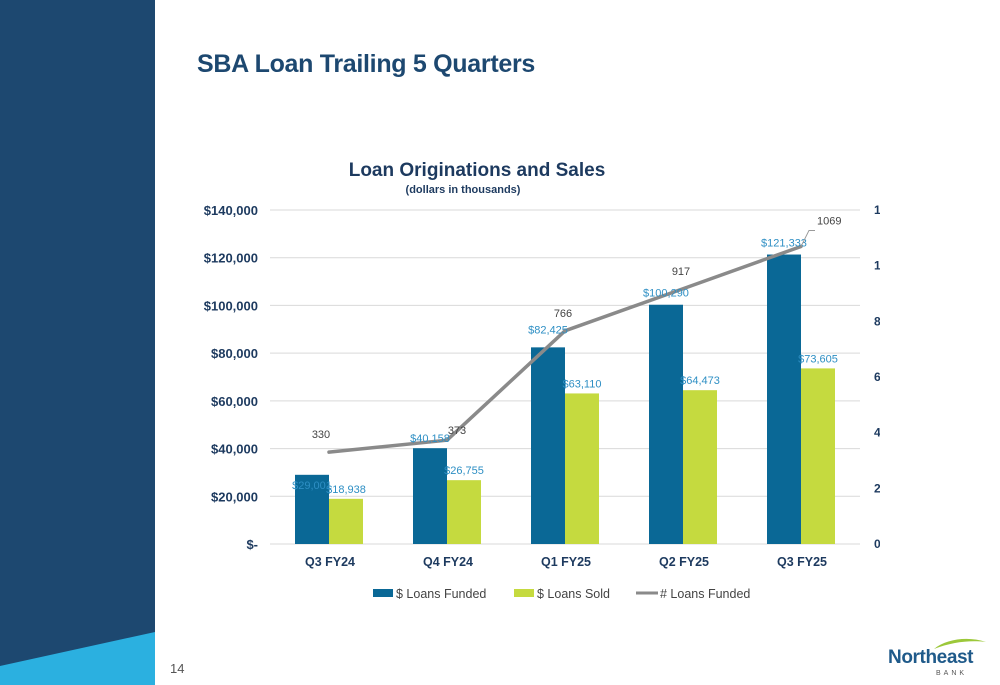  I want to click on northeast-bank-logo: Northeast BANK, so click(936, 660).